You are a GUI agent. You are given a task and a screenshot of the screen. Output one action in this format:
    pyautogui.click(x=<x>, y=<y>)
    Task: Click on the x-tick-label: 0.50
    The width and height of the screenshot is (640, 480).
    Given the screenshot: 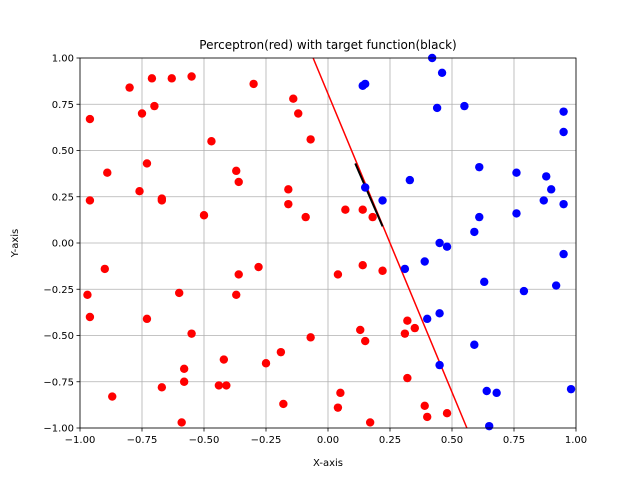 What is the action you would take?
    pyautogui.click(x=452, y=440)
    